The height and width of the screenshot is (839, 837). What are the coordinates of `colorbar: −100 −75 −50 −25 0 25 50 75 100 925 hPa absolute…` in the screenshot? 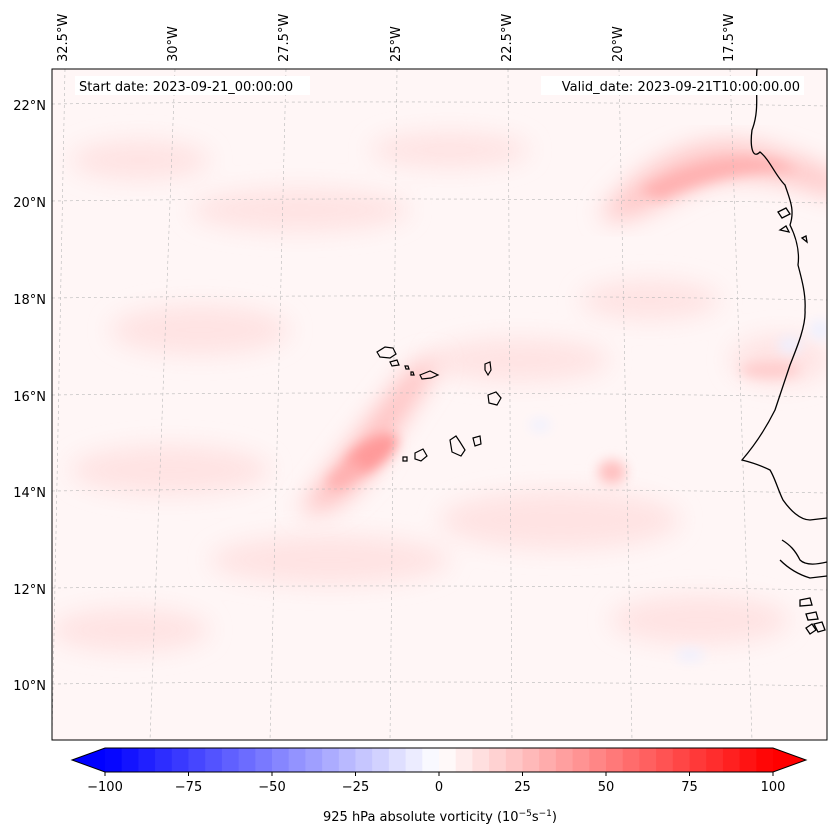 It's located at (439, 786).